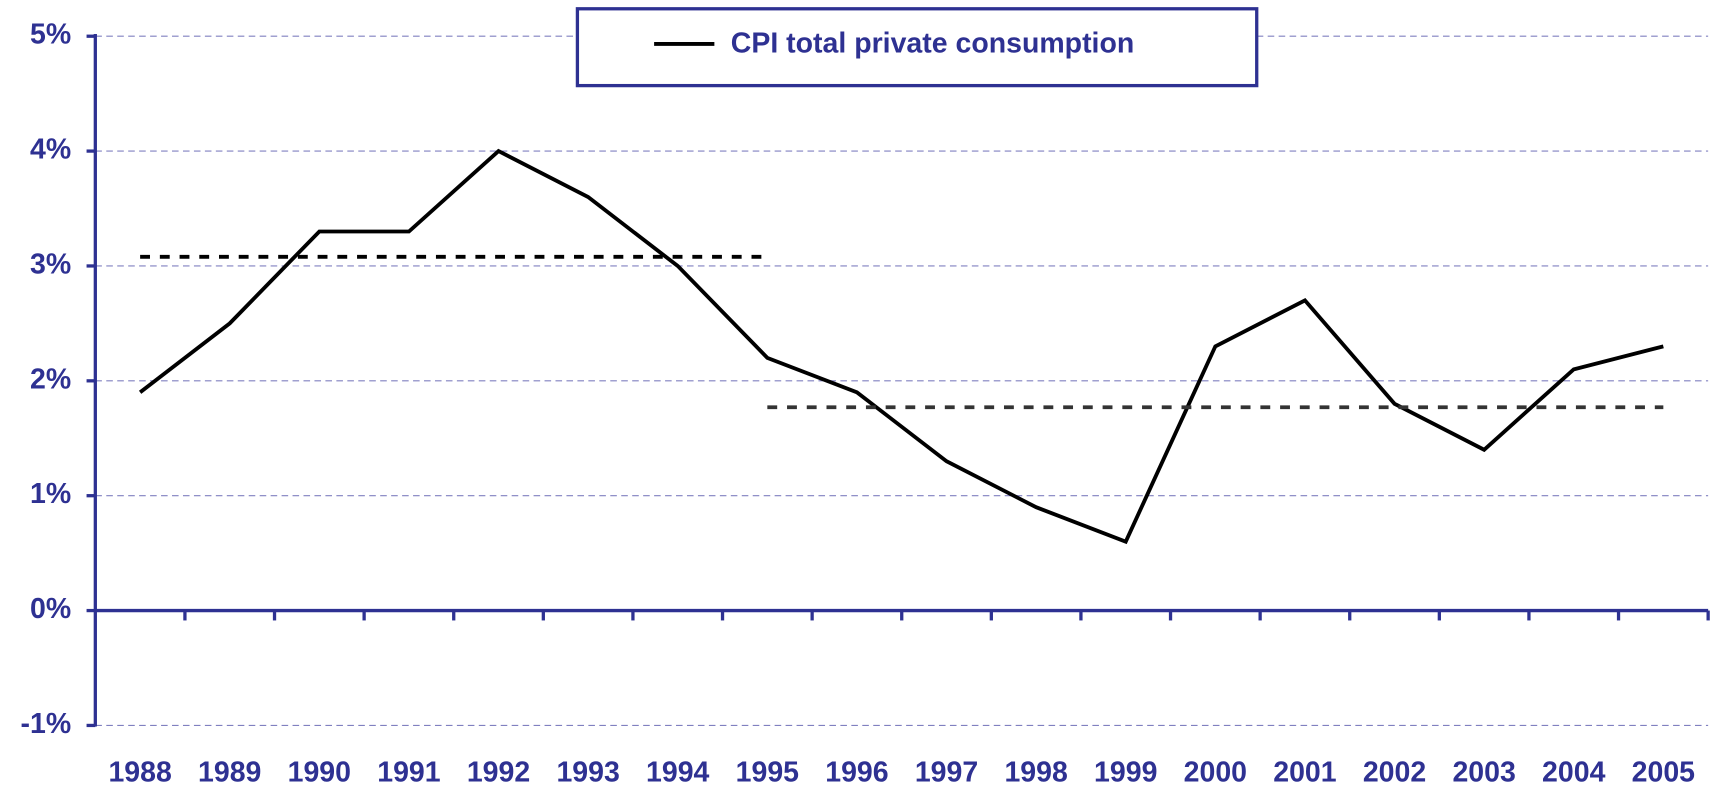 This screenshot has width=1718, height=788. Describe the element at coordinates (767, 772) in the screenshot. I see `x-tick-label: 1995` at that location.